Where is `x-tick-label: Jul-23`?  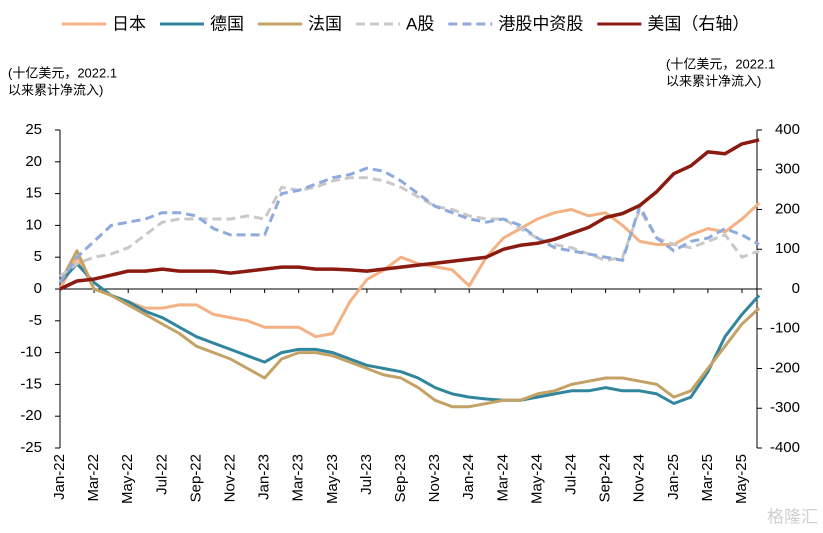
x-tick-label: Jul-23 is located at coordinates (366, 474).